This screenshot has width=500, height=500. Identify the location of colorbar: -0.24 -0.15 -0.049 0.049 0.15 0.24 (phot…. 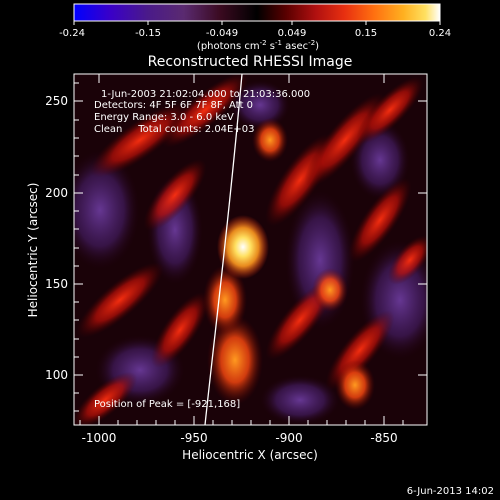
(255, 27).